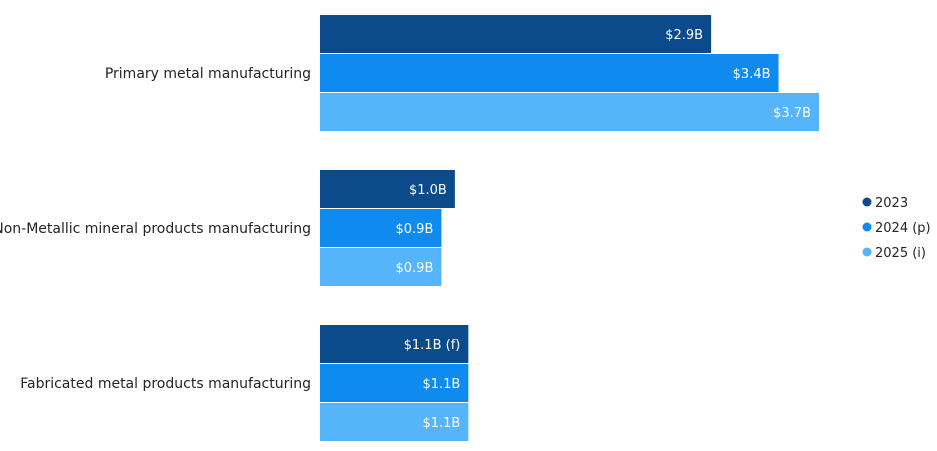 Image resolution: width=937 pixels, height=451 pixels. I want to click on data-label: $1.0B, so click(428, 190).